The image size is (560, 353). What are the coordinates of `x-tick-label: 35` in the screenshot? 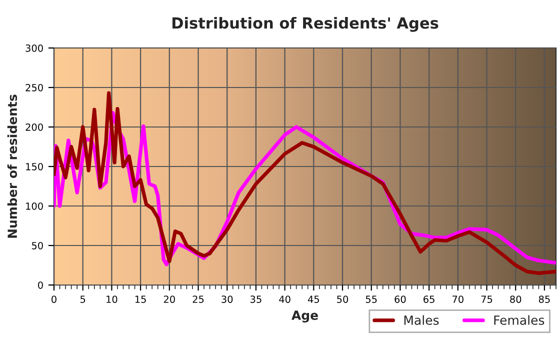 It's located at (256, 299).